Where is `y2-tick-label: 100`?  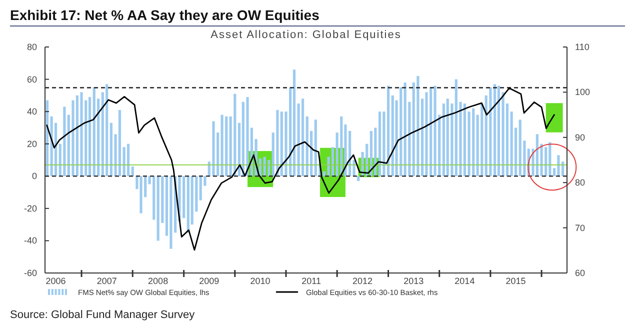
y2-tick-label: 100 is located at coordinates (582, 92).